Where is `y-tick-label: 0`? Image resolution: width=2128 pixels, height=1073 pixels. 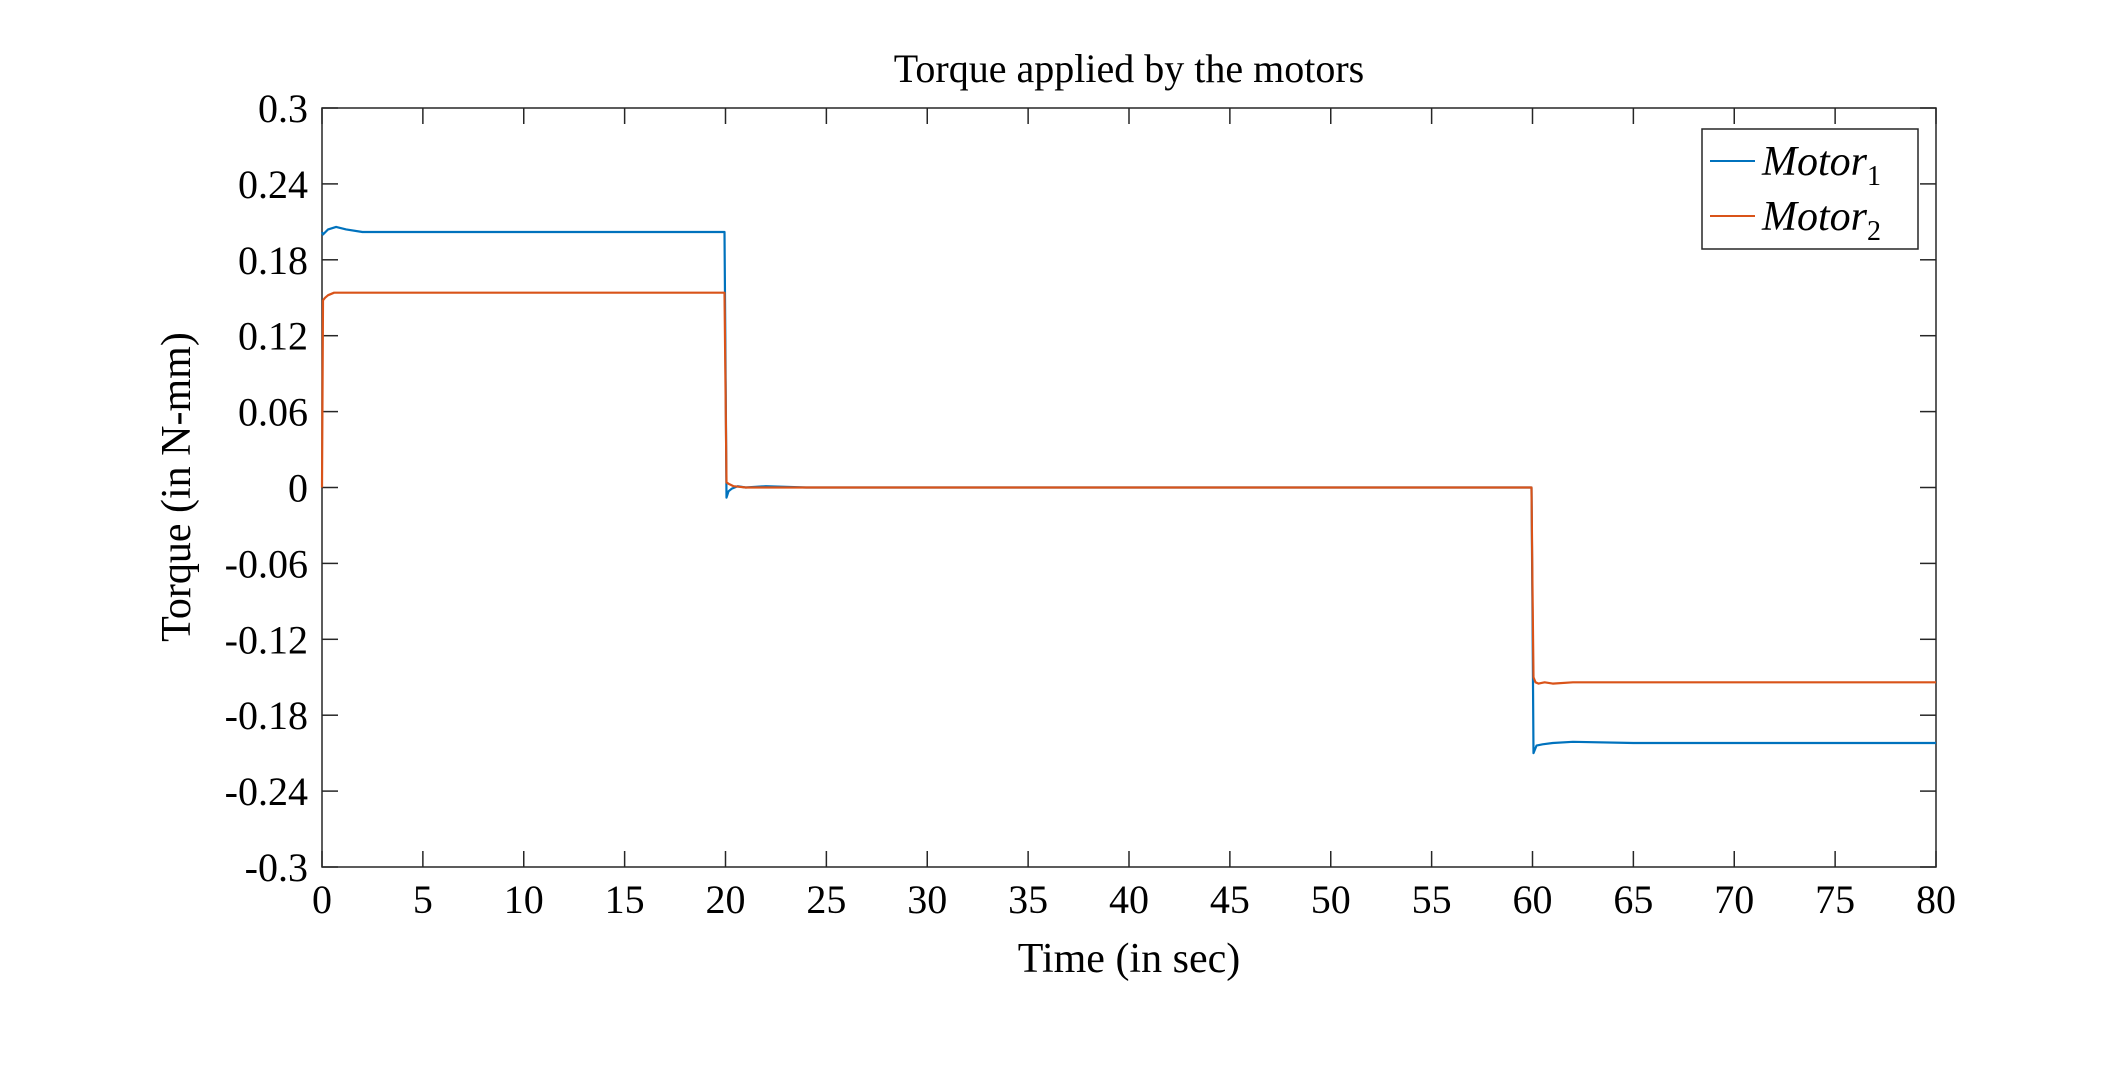 y-tick-label: 0 is located at coordinates (298, 488).